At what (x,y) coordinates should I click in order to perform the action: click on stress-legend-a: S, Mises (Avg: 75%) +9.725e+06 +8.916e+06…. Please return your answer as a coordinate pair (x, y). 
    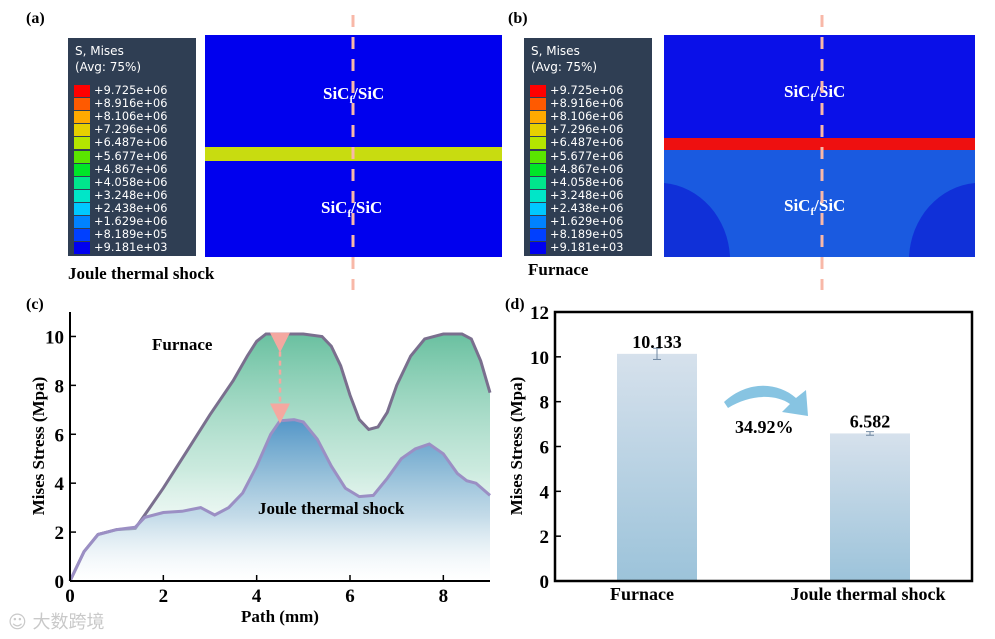
    Looking at the image, I should click on (132, 147).